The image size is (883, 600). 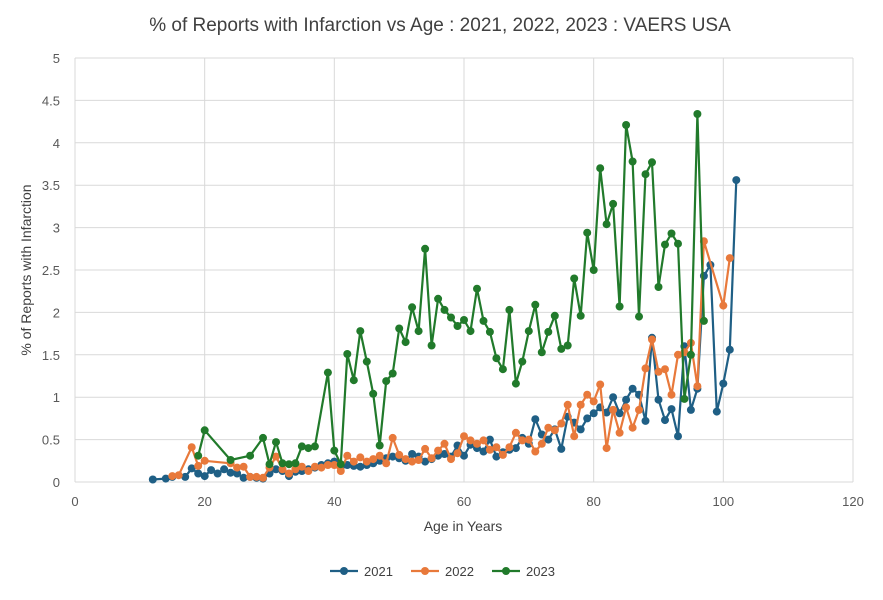 What do you see at coordinates (442, 571) in the screenshot?
I see `legend: 2021 2022 2023` at bounding box center [442, 571].